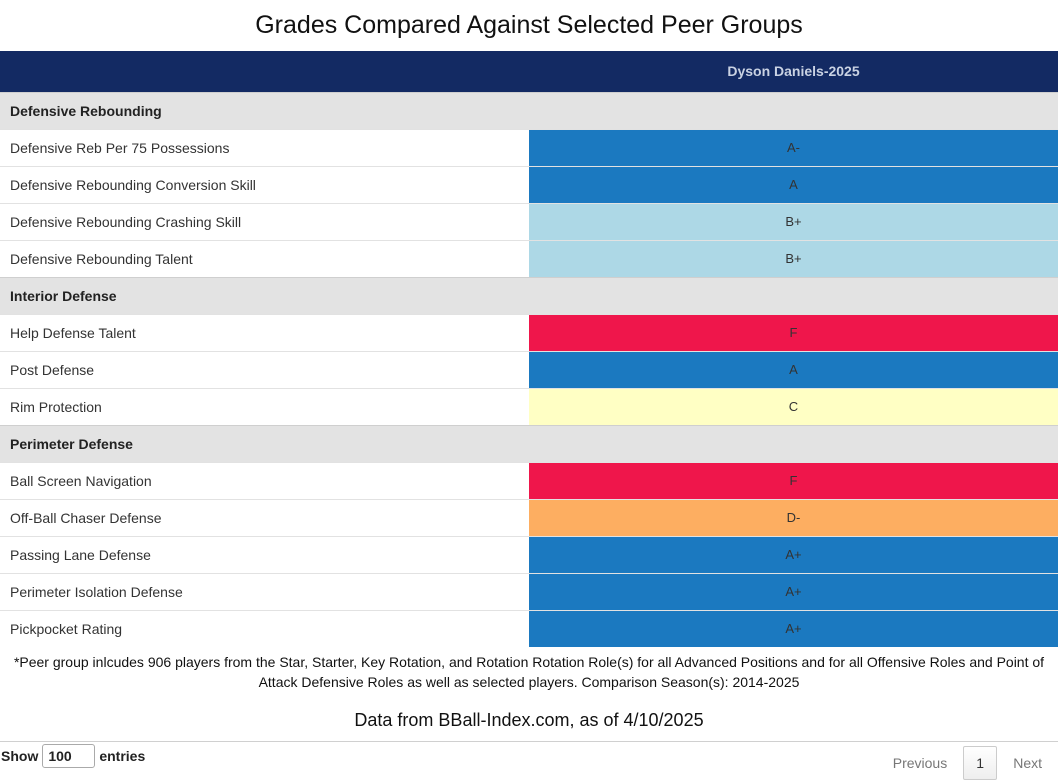  I want to click on table-row: Post Defense A, so click(529, 369).